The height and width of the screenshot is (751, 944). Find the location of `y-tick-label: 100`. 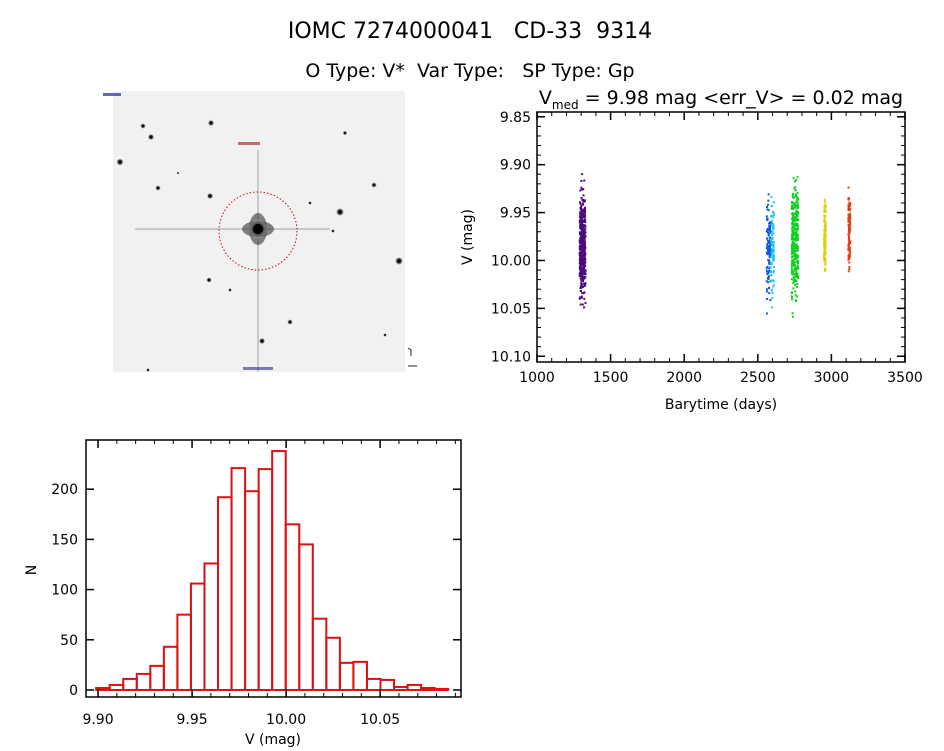

y-tick-label: 100 is located at coordinates (64, 591).